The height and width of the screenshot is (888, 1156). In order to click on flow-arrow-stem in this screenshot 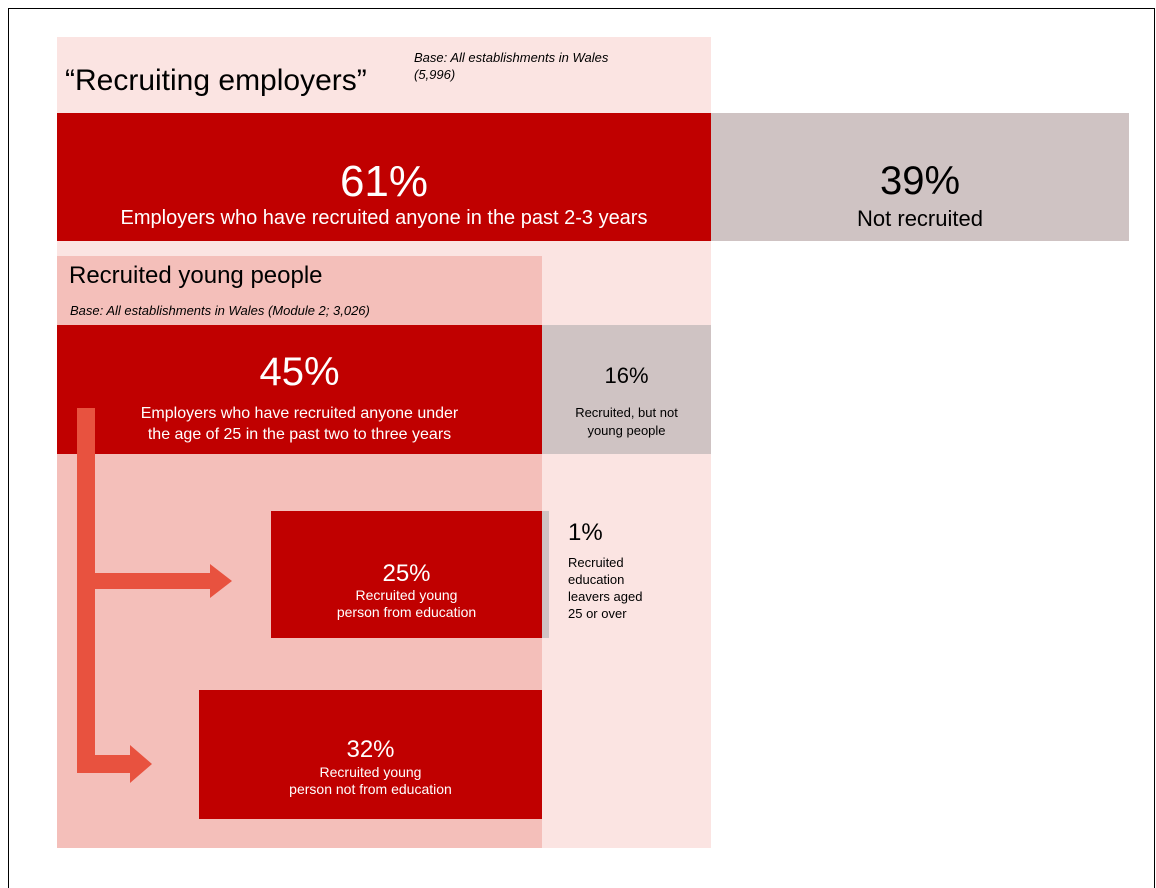, I will do `click(86, 590)`.